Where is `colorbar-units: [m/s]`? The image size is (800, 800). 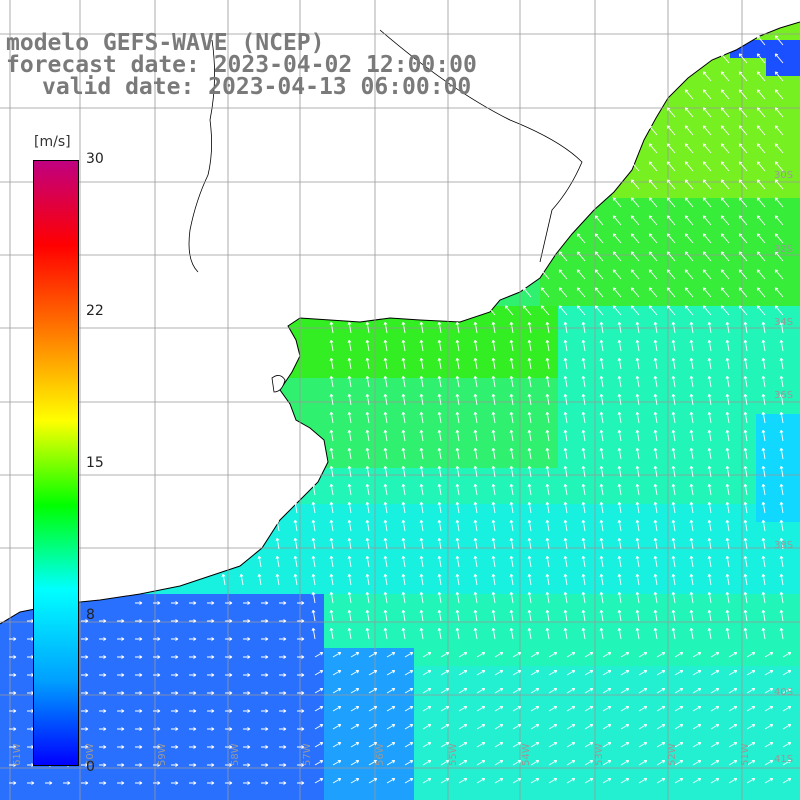 colorbar-units: [m/s] is located at coordinates (52, 142).